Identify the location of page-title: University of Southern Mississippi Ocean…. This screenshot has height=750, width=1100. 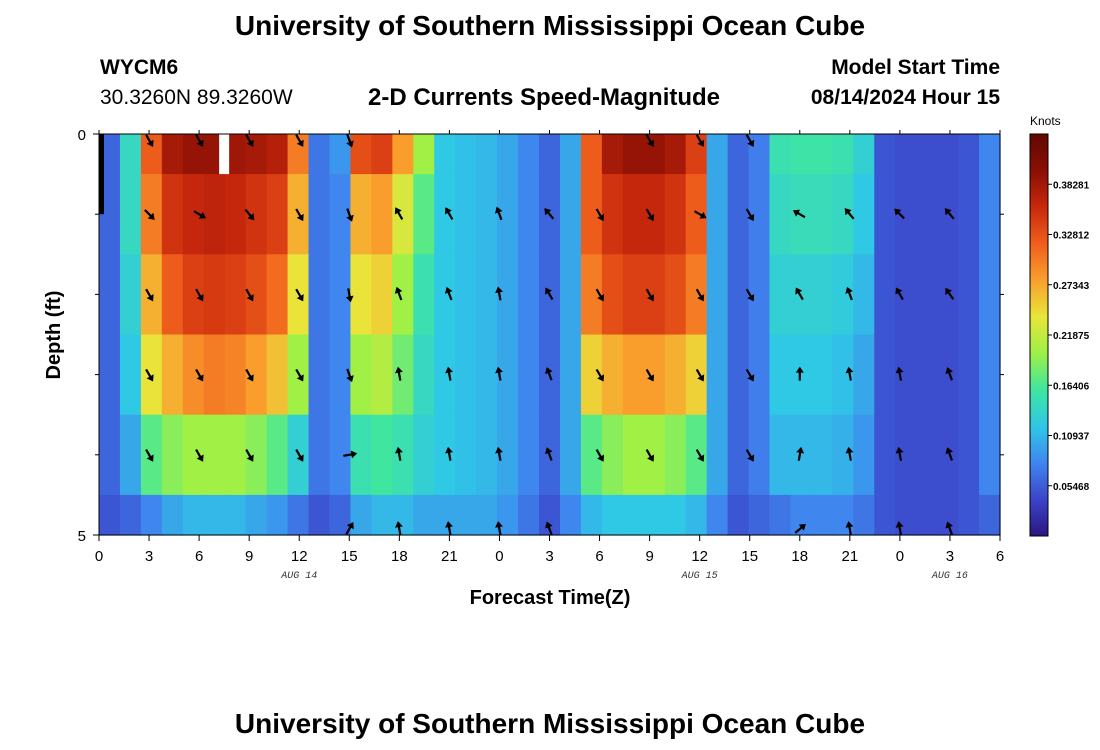
(550, 25).